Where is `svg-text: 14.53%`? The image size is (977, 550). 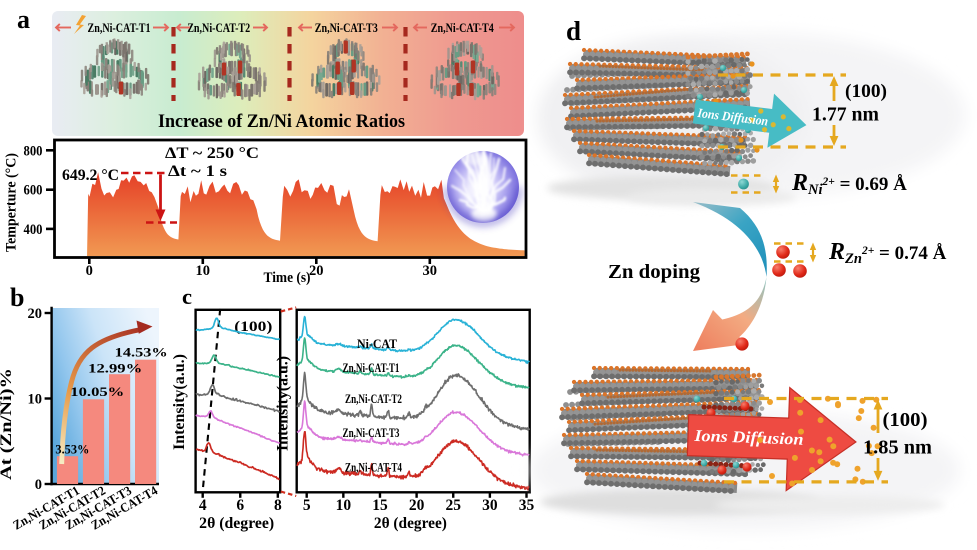 svg-text: 14.53% is located at coordinates (141, 353).